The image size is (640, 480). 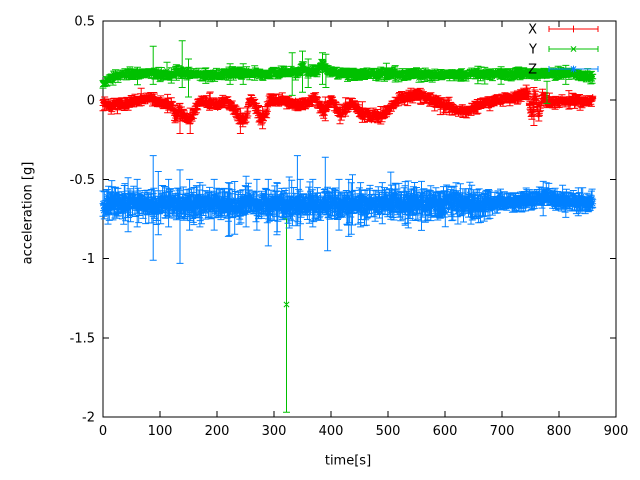 What do you see at coordinates (91, 101) in the screenshot?
I see `y-tick-label: 0` at bounding box center [91, 101].